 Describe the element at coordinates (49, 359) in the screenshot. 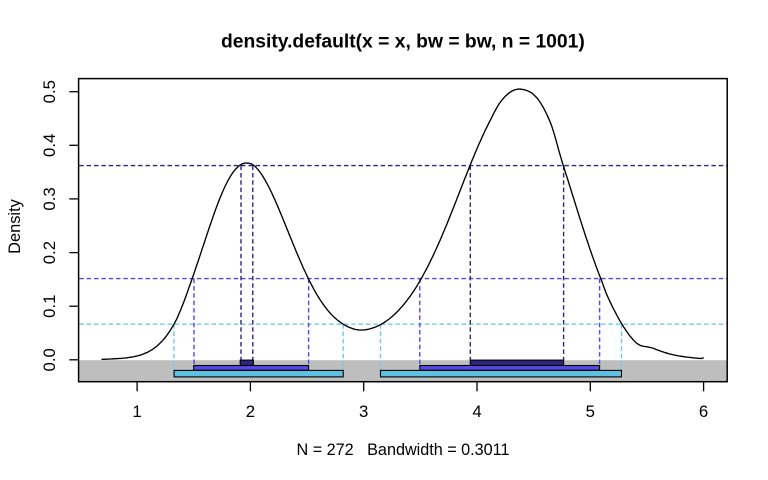

I see `svg-text: 0.0` at that location.